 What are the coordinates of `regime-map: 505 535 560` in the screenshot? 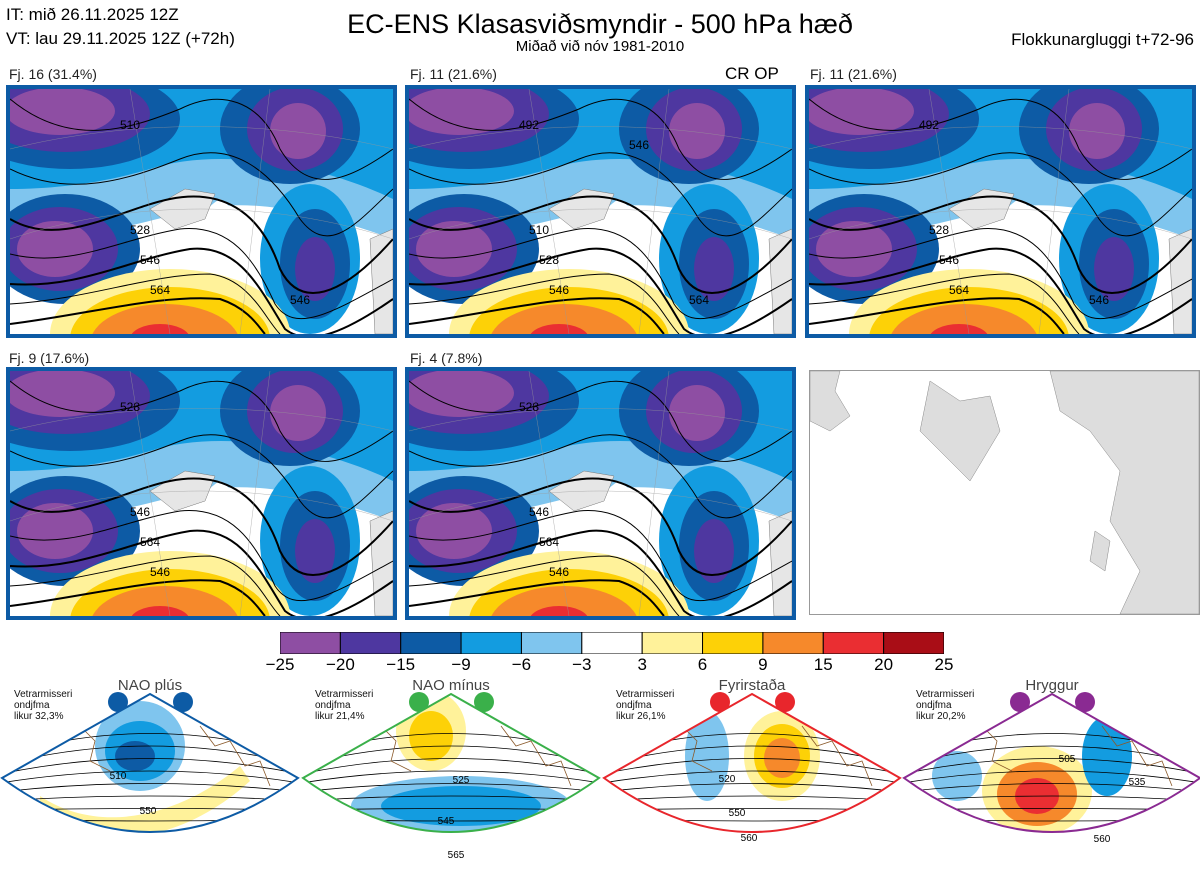 It's located at (1051, 778).